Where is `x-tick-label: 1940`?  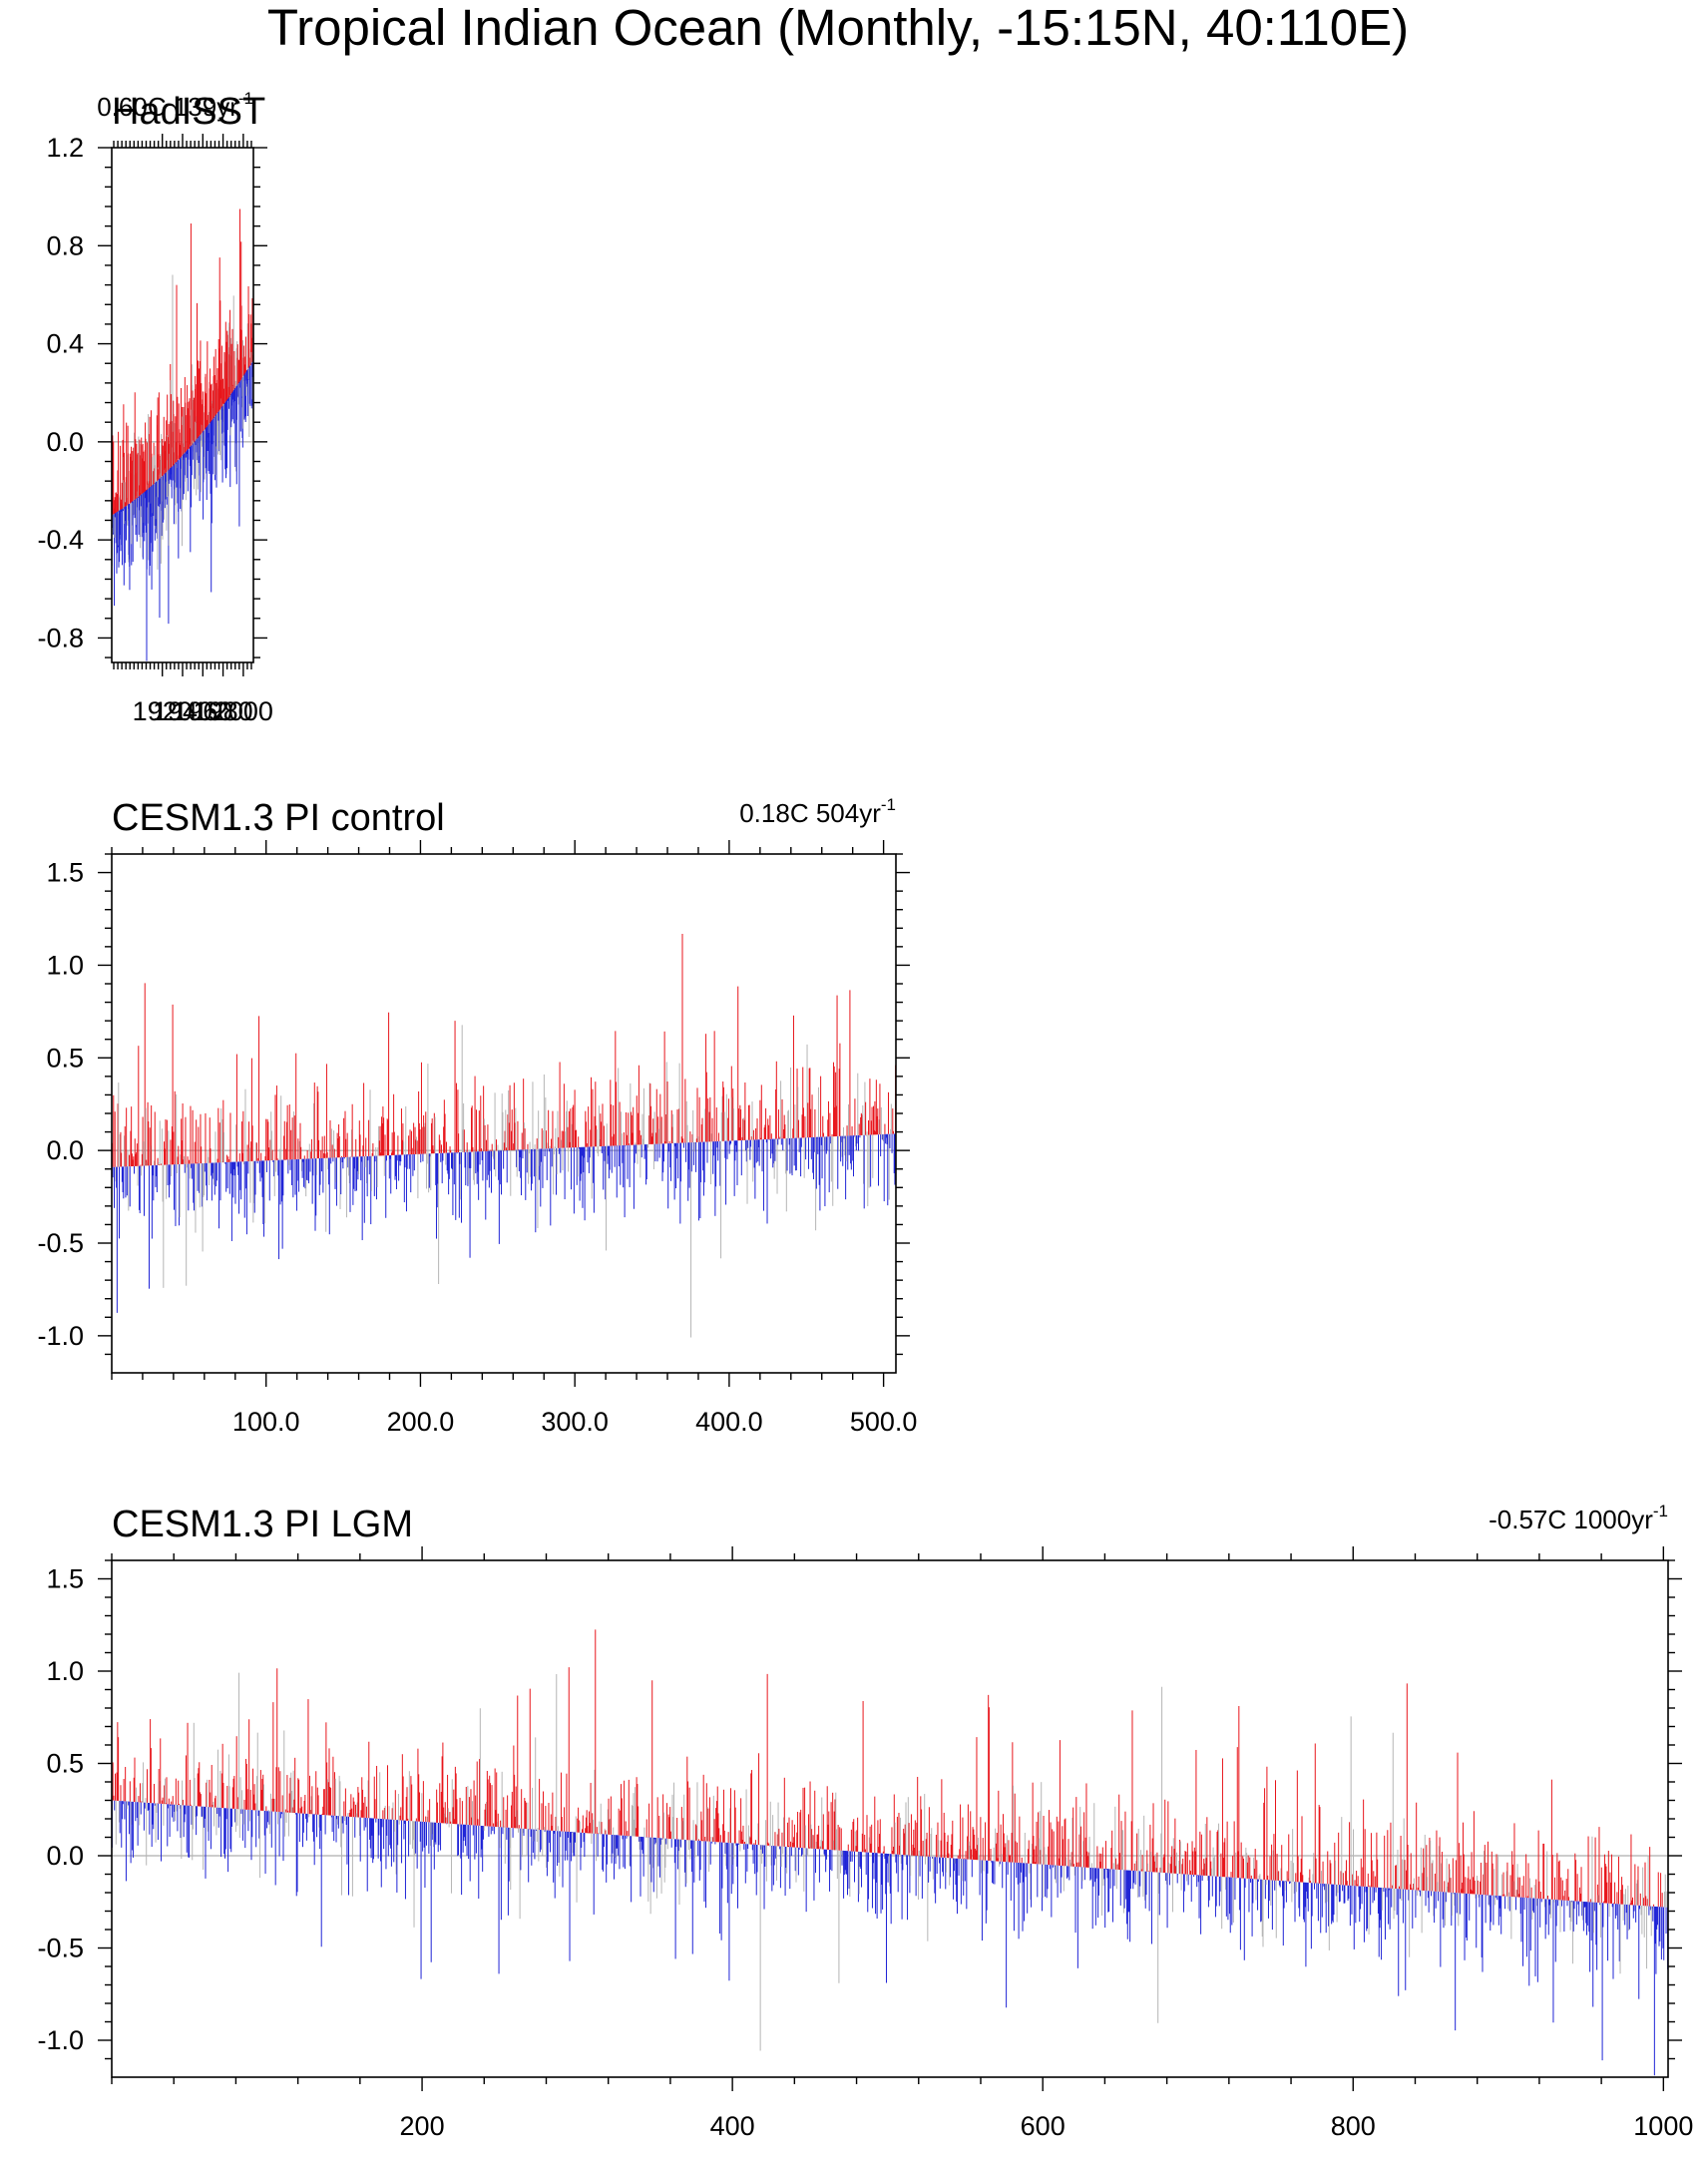
x-tick-label: 1940 is located at coordinates (183, 711).